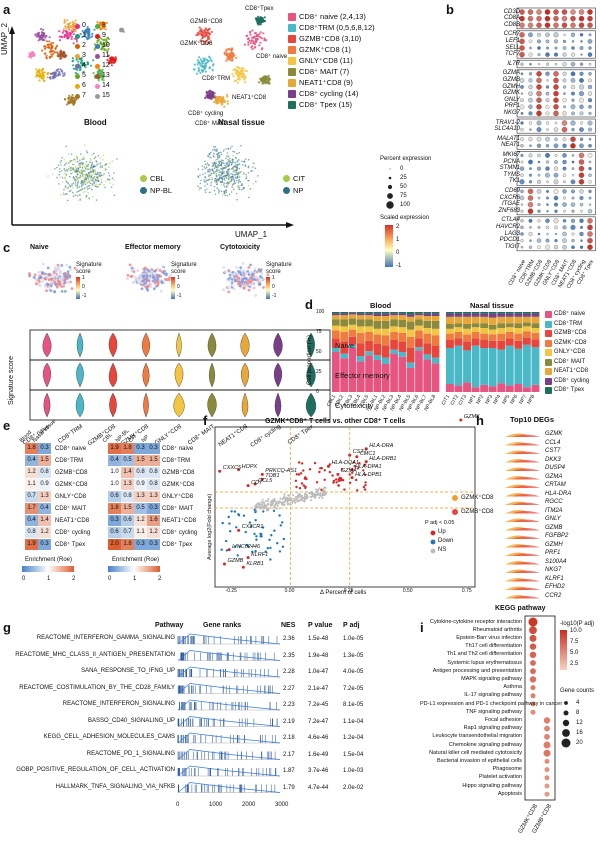 The image size is (600, 841). I want to click on roe-tick: 1, so click(135, 579).